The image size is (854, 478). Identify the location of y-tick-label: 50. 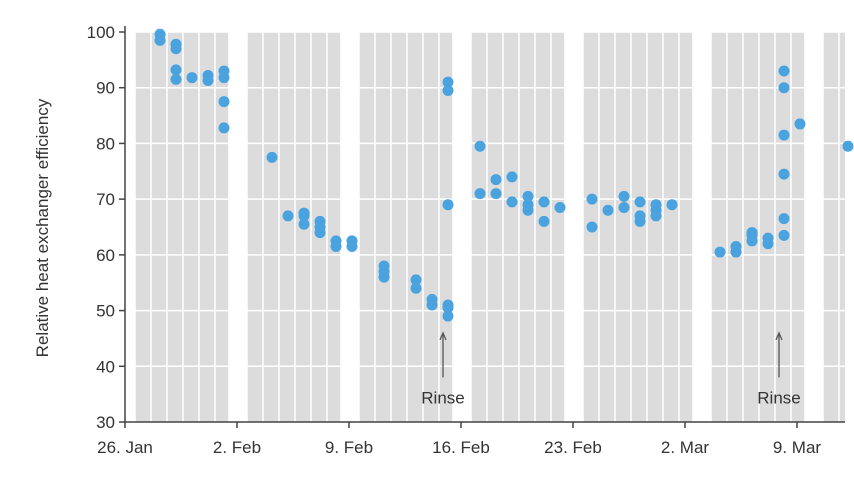
(105, 311).